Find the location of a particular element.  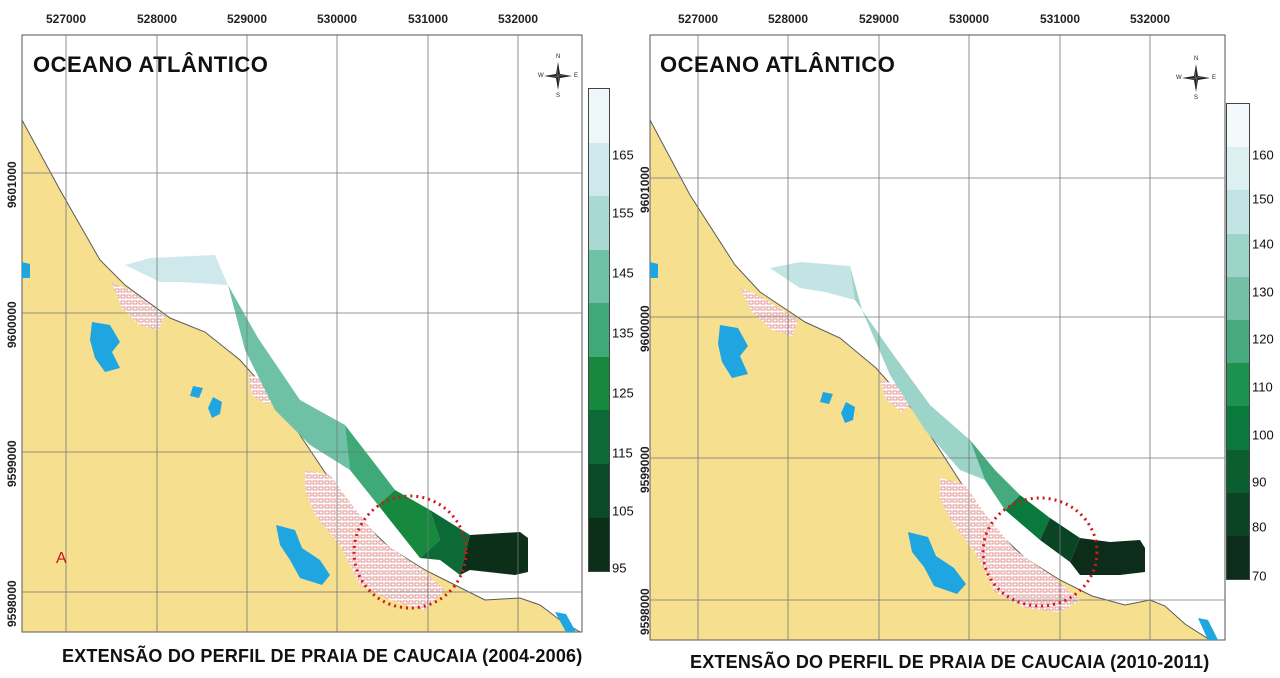

legend-tick: 135 is located at coordinates (623, 333).